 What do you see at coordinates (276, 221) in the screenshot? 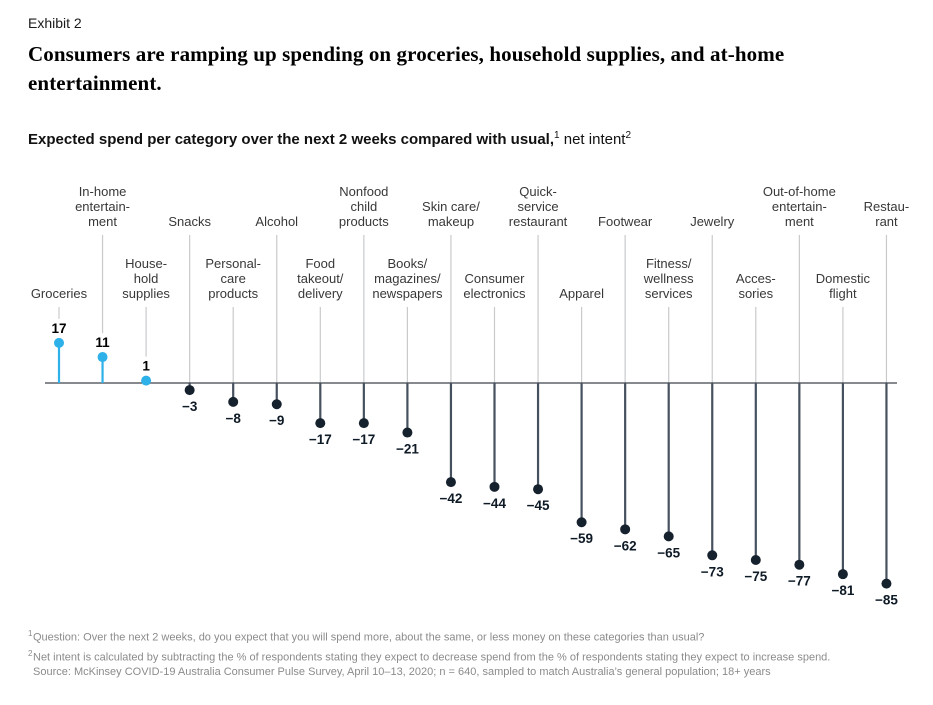
I see `category-label: Alcohol` at bounding box center [276, 221].